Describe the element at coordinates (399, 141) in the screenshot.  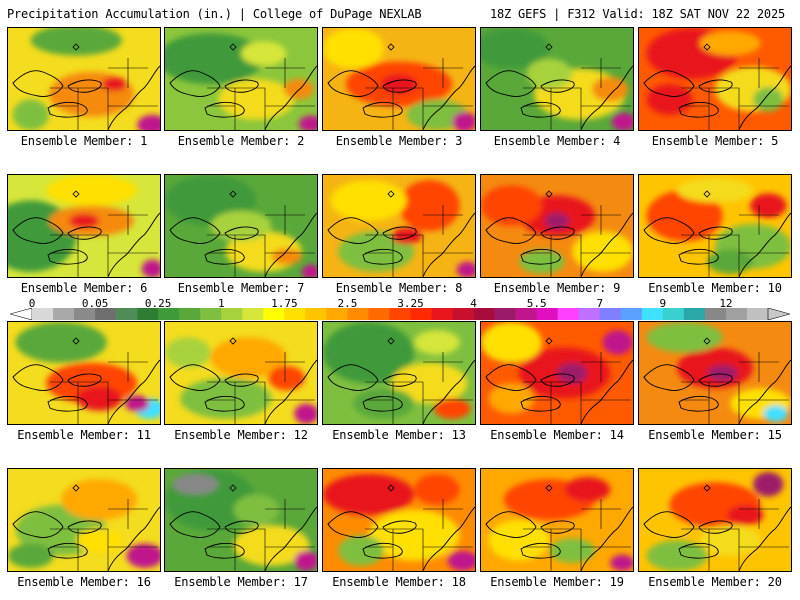
I see `ensemble-member-label: Ensemble Member: 3` at that location.